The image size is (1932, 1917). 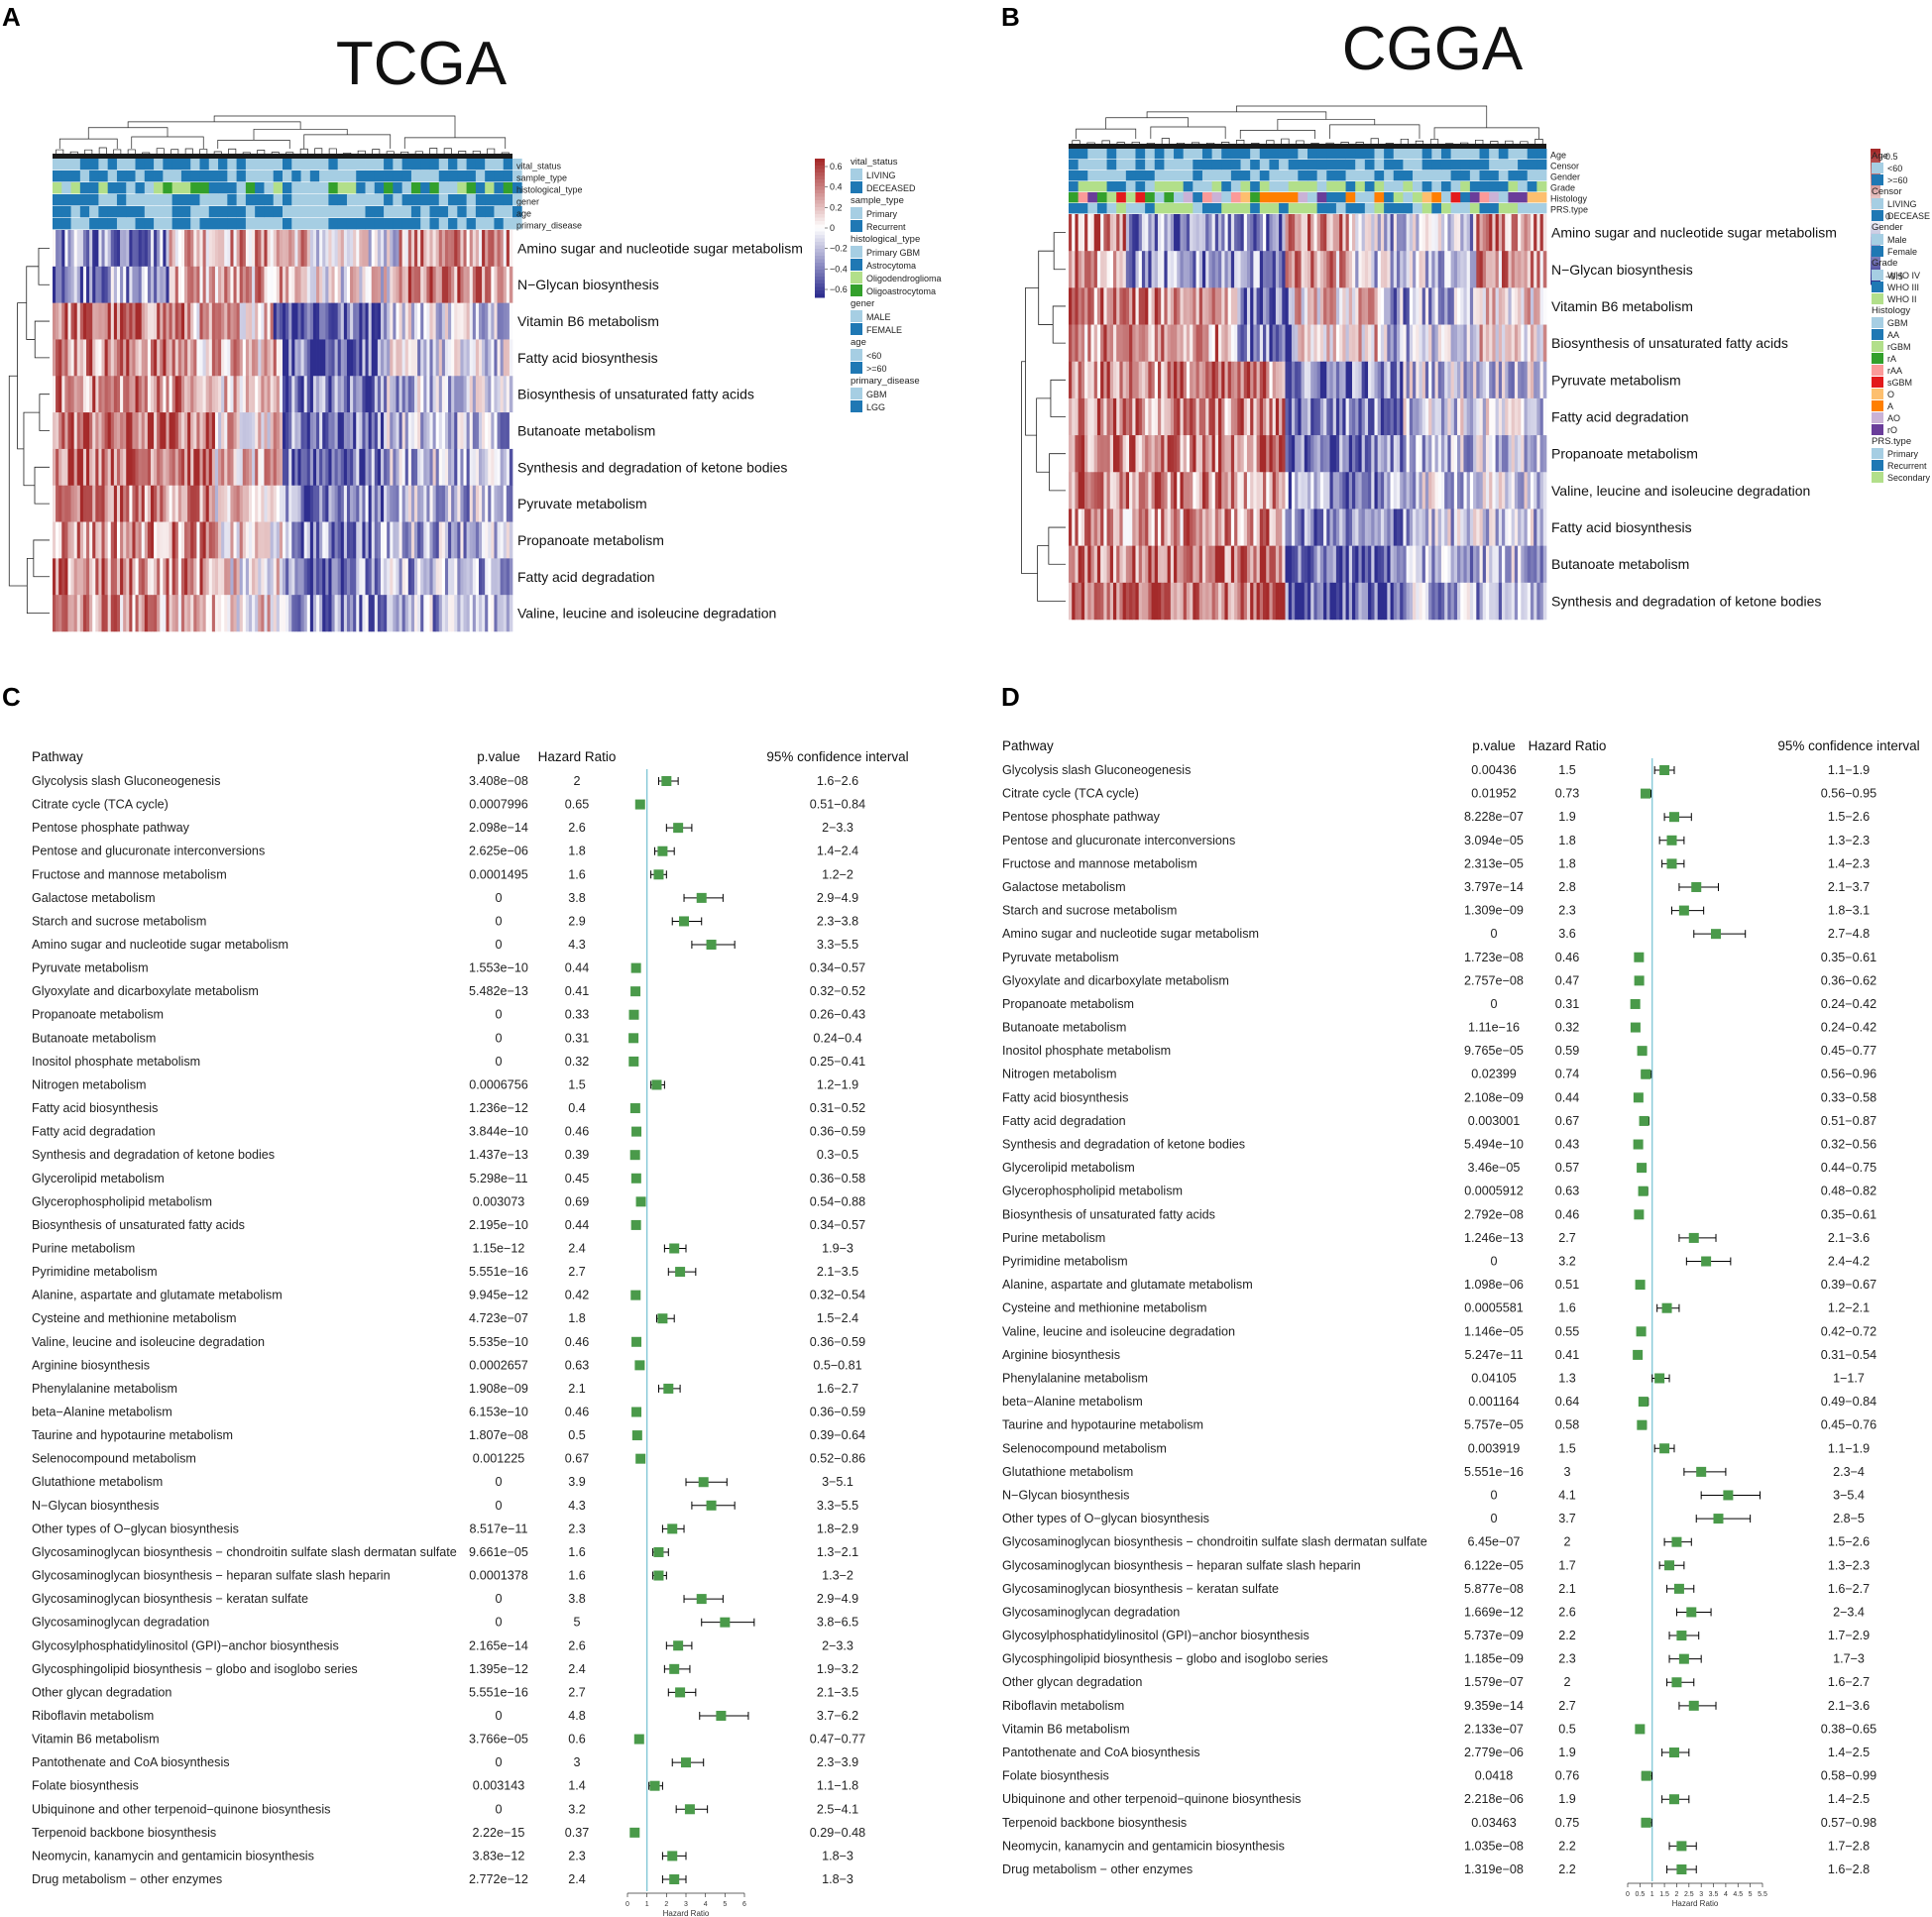 I want to click on confidence-interval-value: 1.3−2.3, so click(x=1849, y=1565).